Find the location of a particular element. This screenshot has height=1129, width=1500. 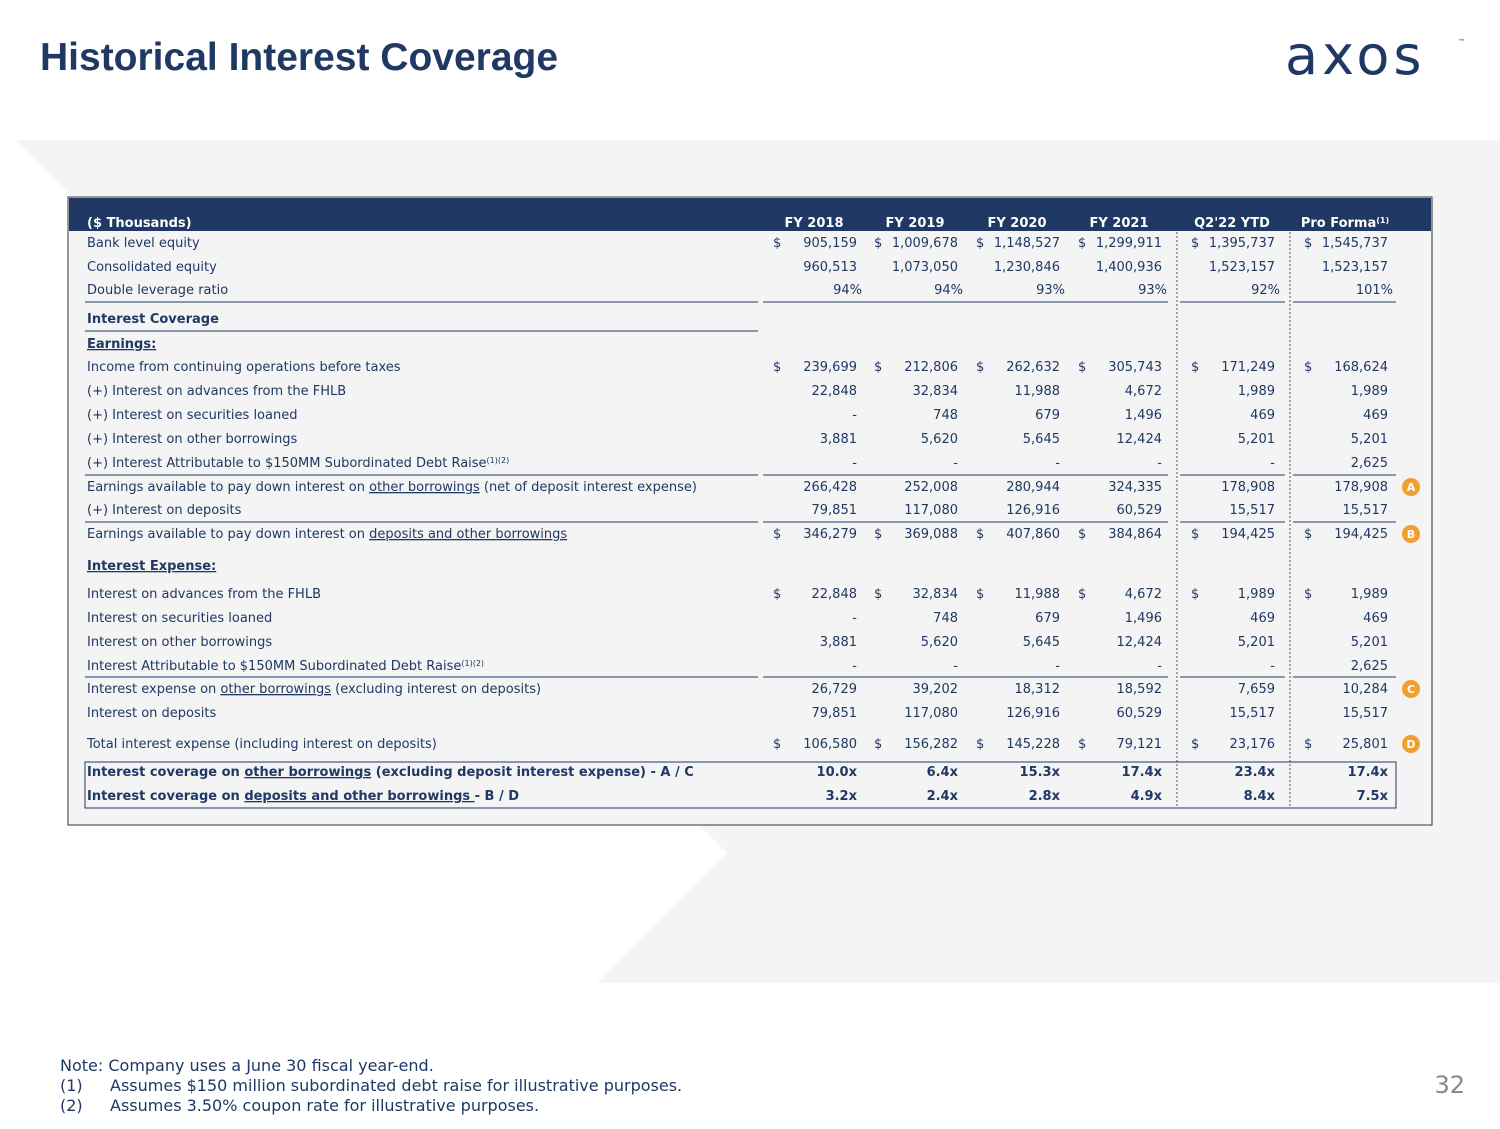

cell: 5,645 is located at coordinates (1041, 642).